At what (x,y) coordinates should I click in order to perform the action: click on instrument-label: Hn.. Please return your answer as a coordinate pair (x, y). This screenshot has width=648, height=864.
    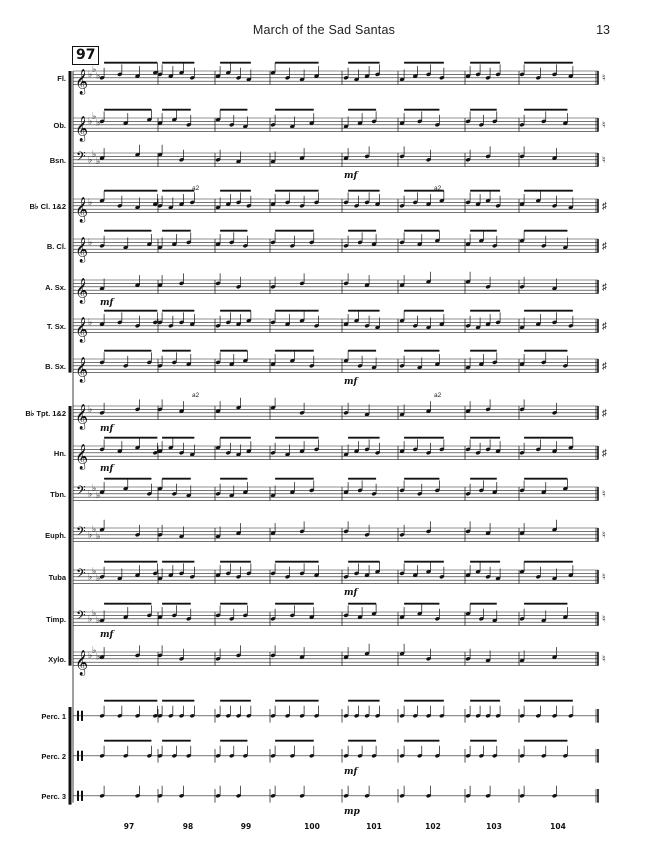
    Looking at the image, I should click on (59, 453).